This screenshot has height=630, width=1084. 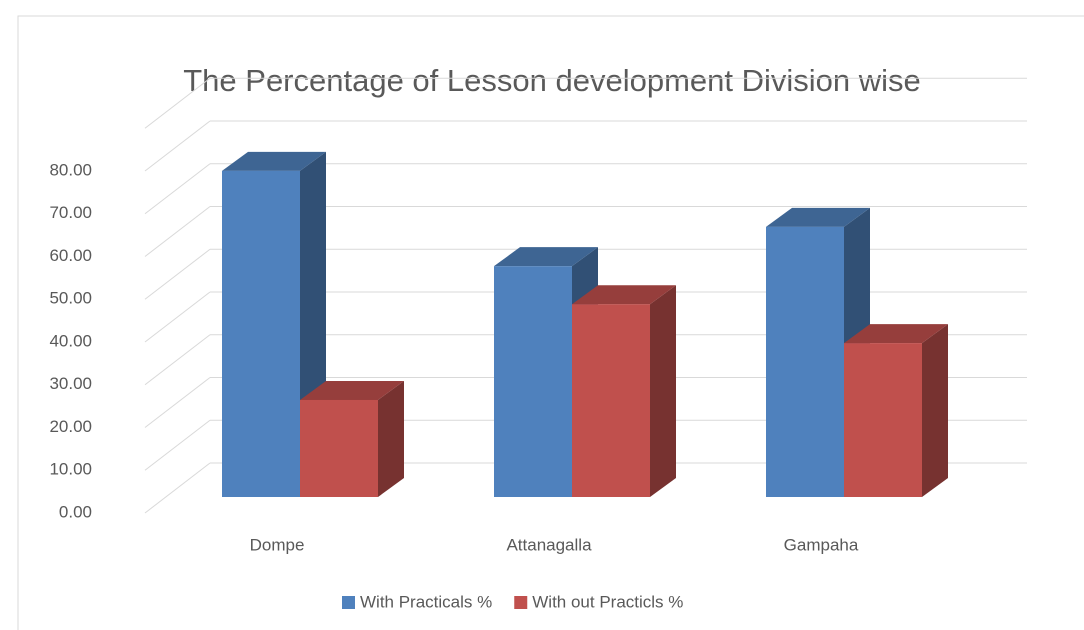 I want to click on y-tick-label: 0.00, so click(x=75, y=511).